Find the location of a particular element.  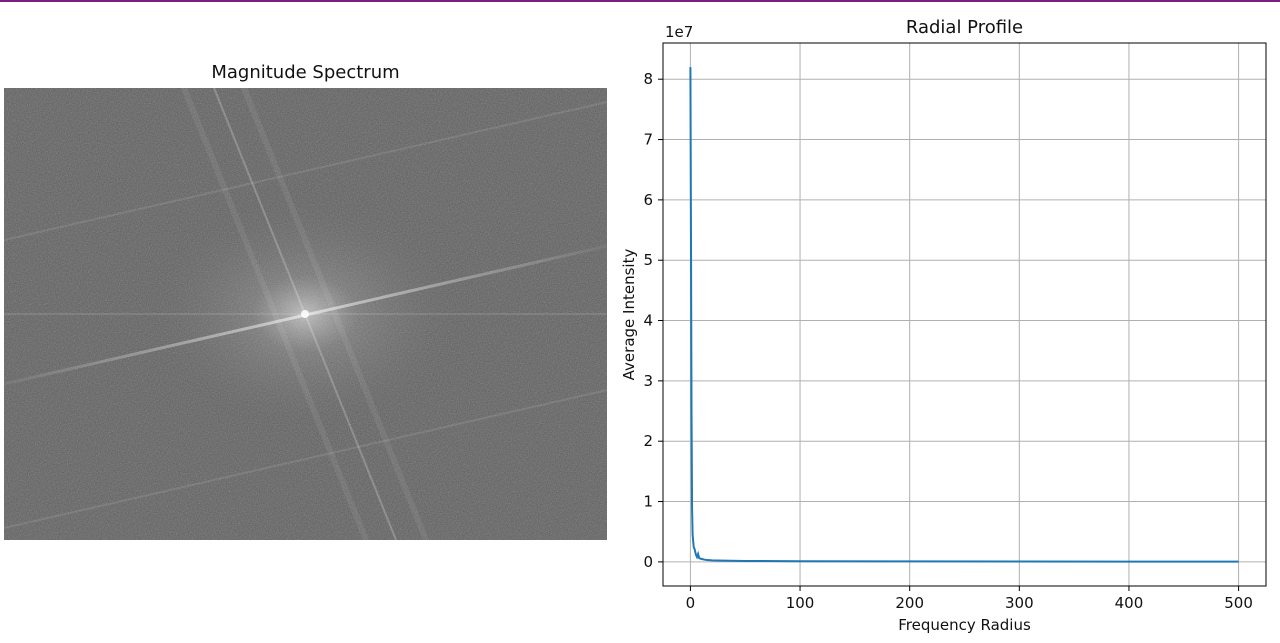

y-tick-label: 3 is located at coordinates (648, 381).